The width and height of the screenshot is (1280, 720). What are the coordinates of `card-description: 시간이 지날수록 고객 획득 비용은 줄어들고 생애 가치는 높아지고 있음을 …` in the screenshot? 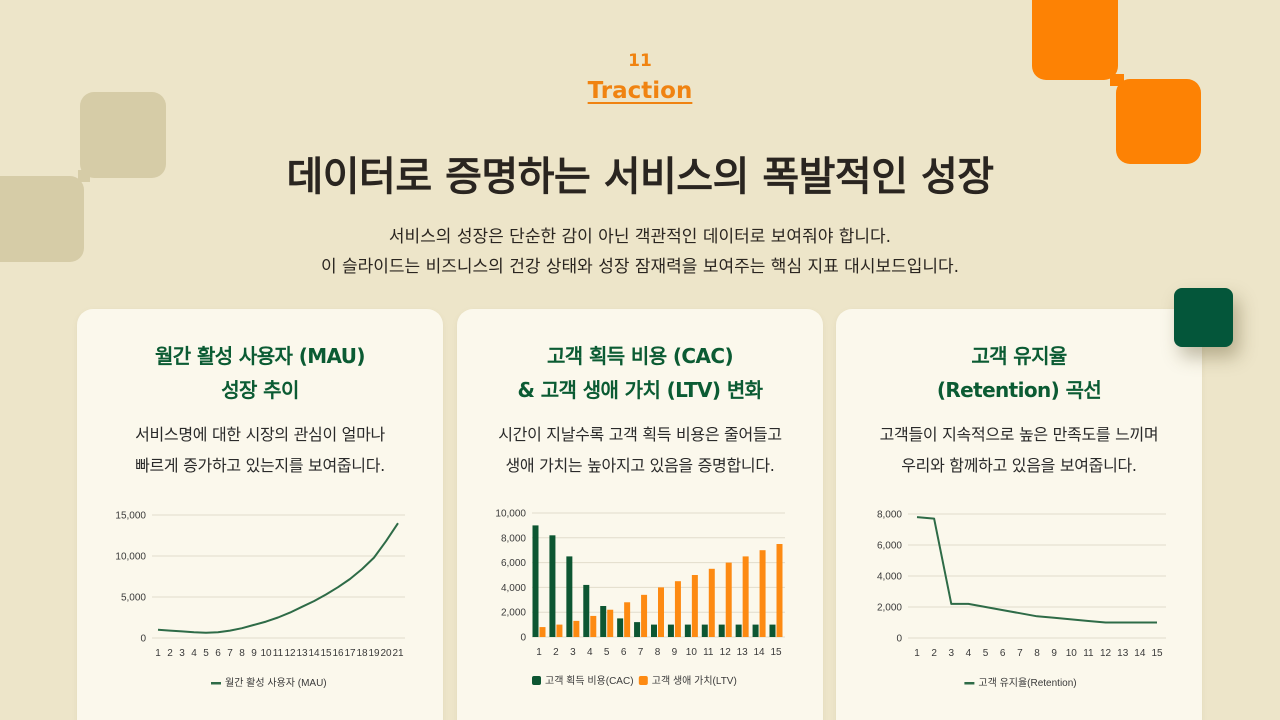 It's located at (640, 450).